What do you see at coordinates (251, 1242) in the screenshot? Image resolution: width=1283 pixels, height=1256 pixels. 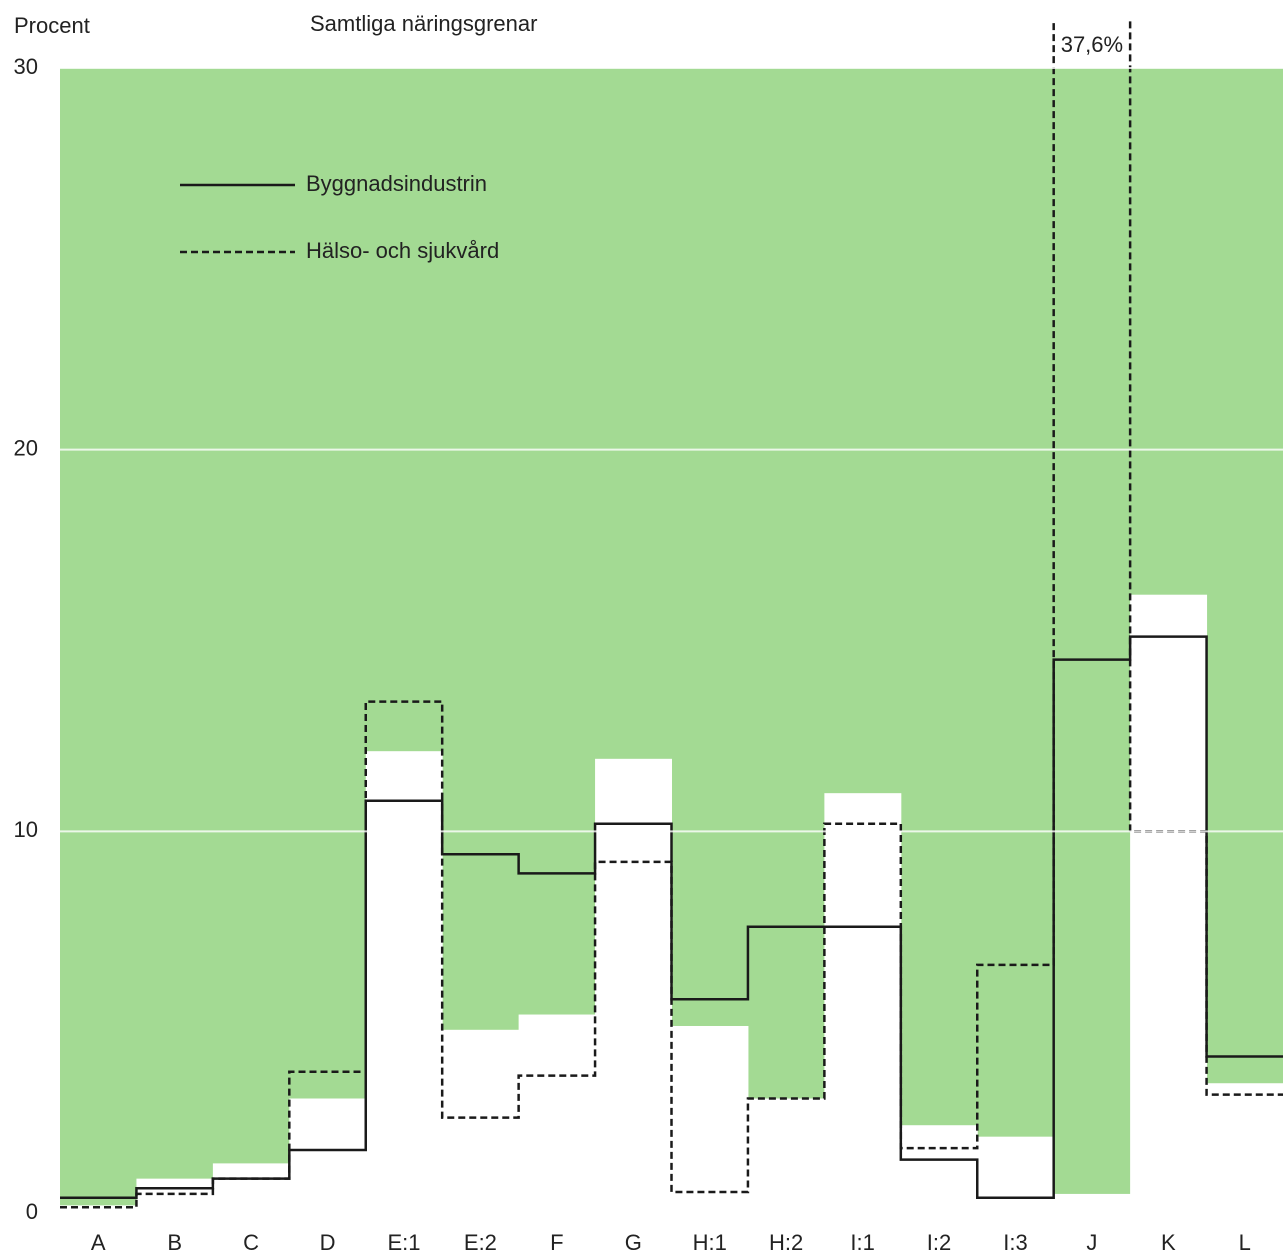 I see `x-tick-label: C` at bounding box center [251, 1242].